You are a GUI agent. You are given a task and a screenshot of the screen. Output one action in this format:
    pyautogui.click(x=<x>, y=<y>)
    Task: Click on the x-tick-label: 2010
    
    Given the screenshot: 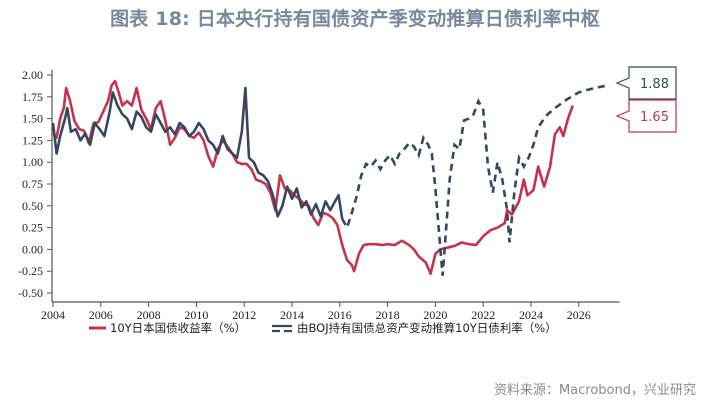 What is the action you would take?
    pyautogui.click(x=196, y=315)
    